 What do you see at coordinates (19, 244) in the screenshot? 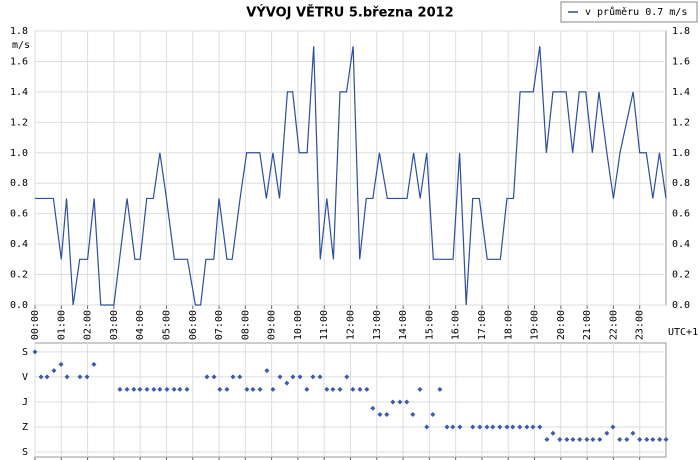
I see `y-tick-label: 0.4` at bounding box center [19, 244].